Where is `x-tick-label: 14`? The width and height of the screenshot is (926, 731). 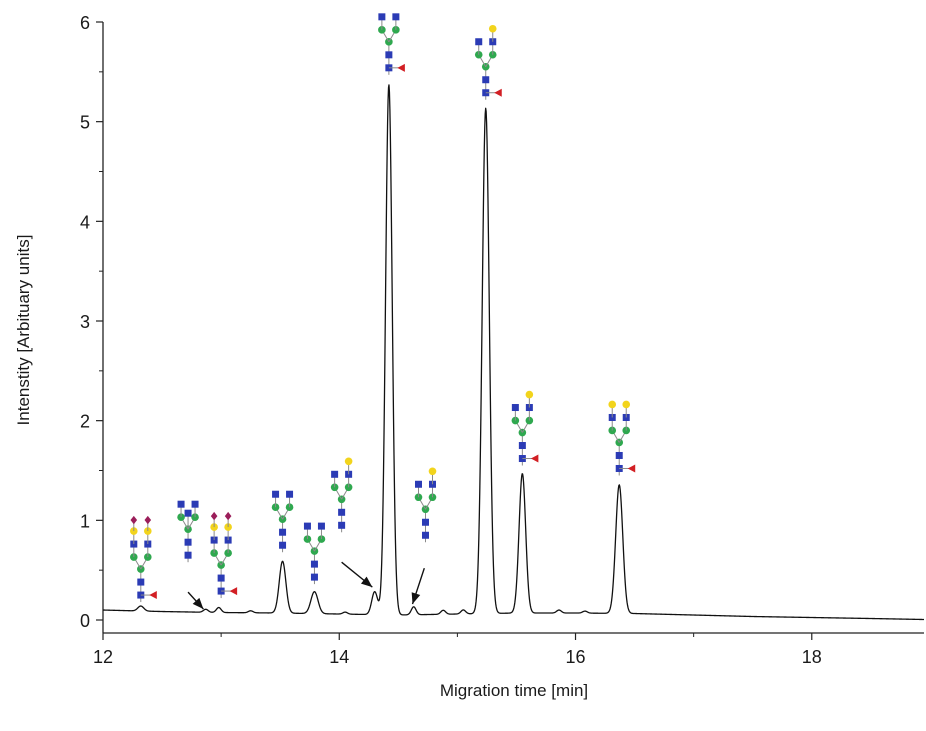 x-tick-label: 14 is located at coordinates (339, 657).